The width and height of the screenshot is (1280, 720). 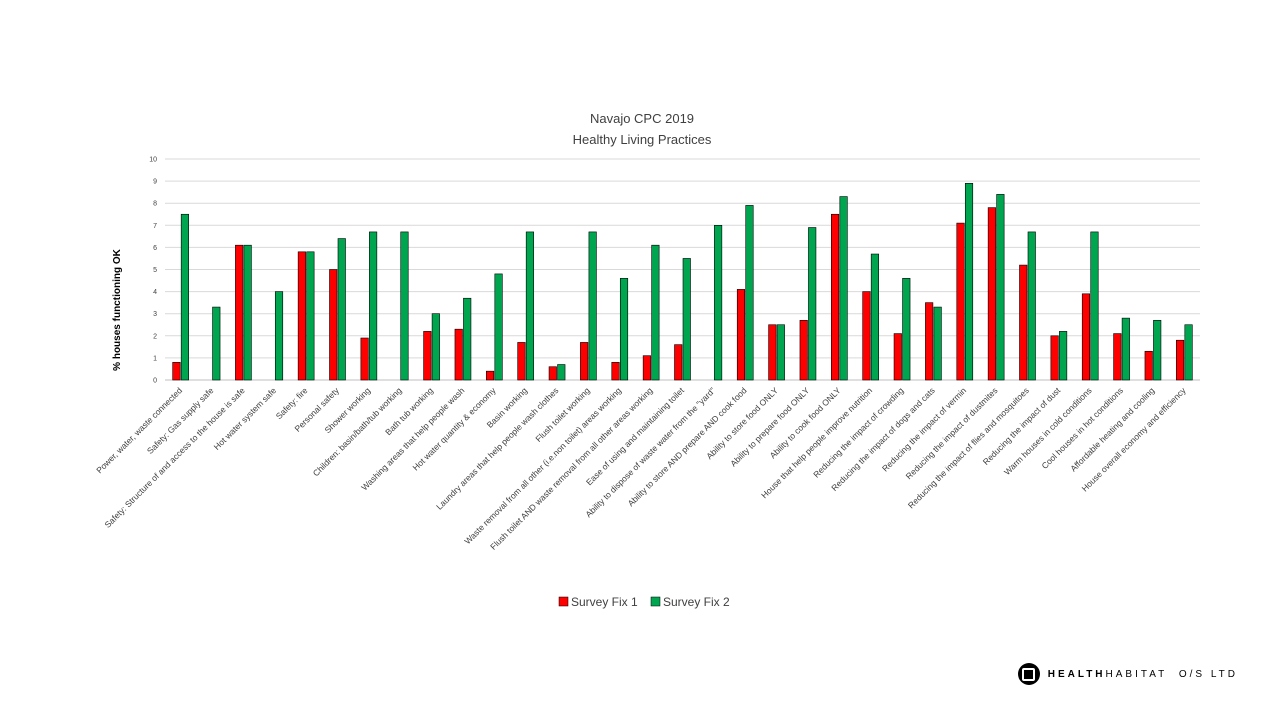 I want to click on brand-logo: HEALTHHABITAT O/S LTD, so click(x=1127, y=674).